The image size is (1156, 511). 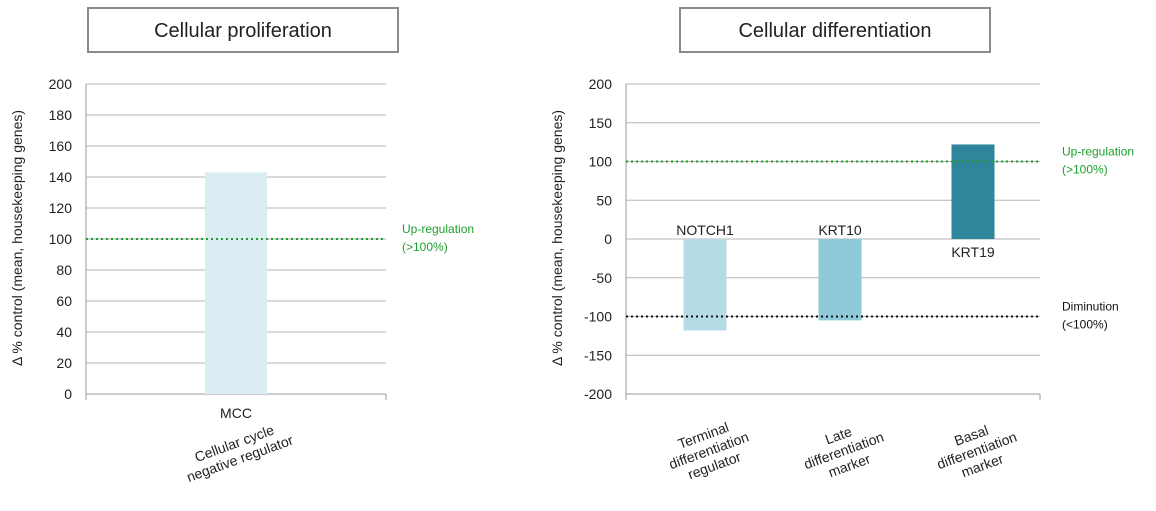 I want to click on y-tick-label: 40, so click(x=64, y=332).